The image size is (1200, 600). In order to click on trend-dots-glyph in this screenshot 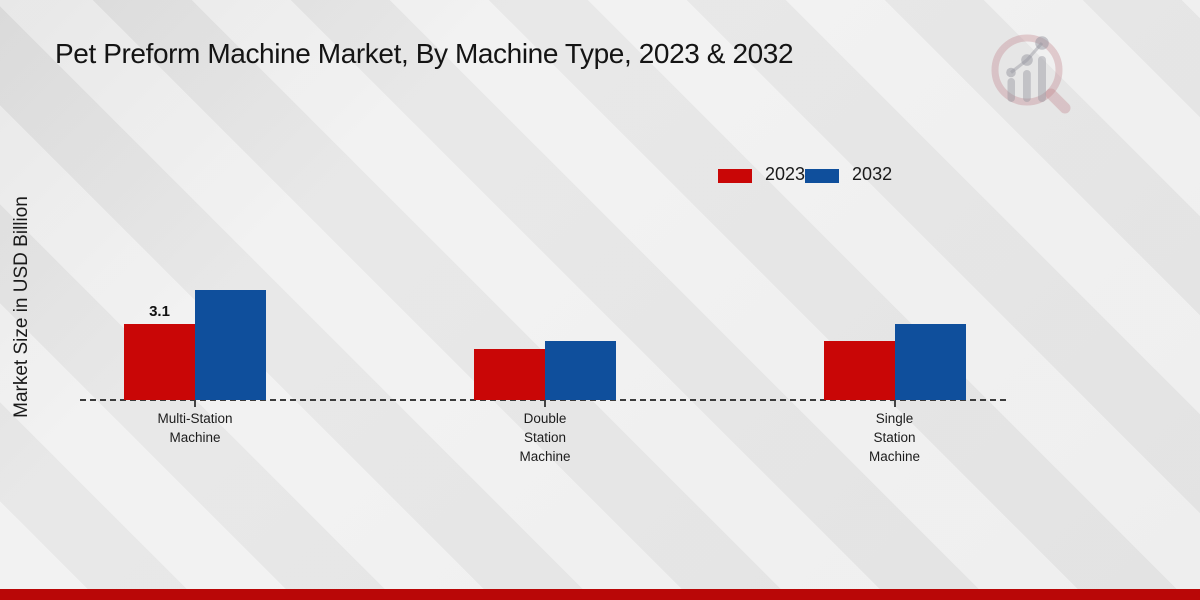, I will do `click(1027, 57)`.